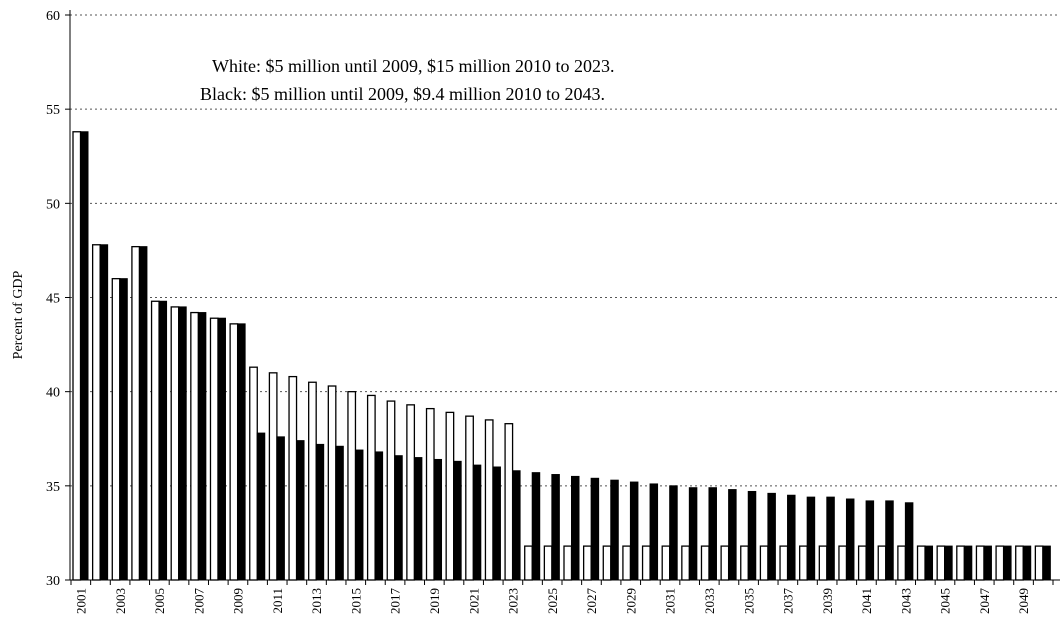 The height and width of the screenshot is (635, 1060). Describe the element at coordinates (646, 563) in the screenshot. I see `bar-white-2030` at that location.